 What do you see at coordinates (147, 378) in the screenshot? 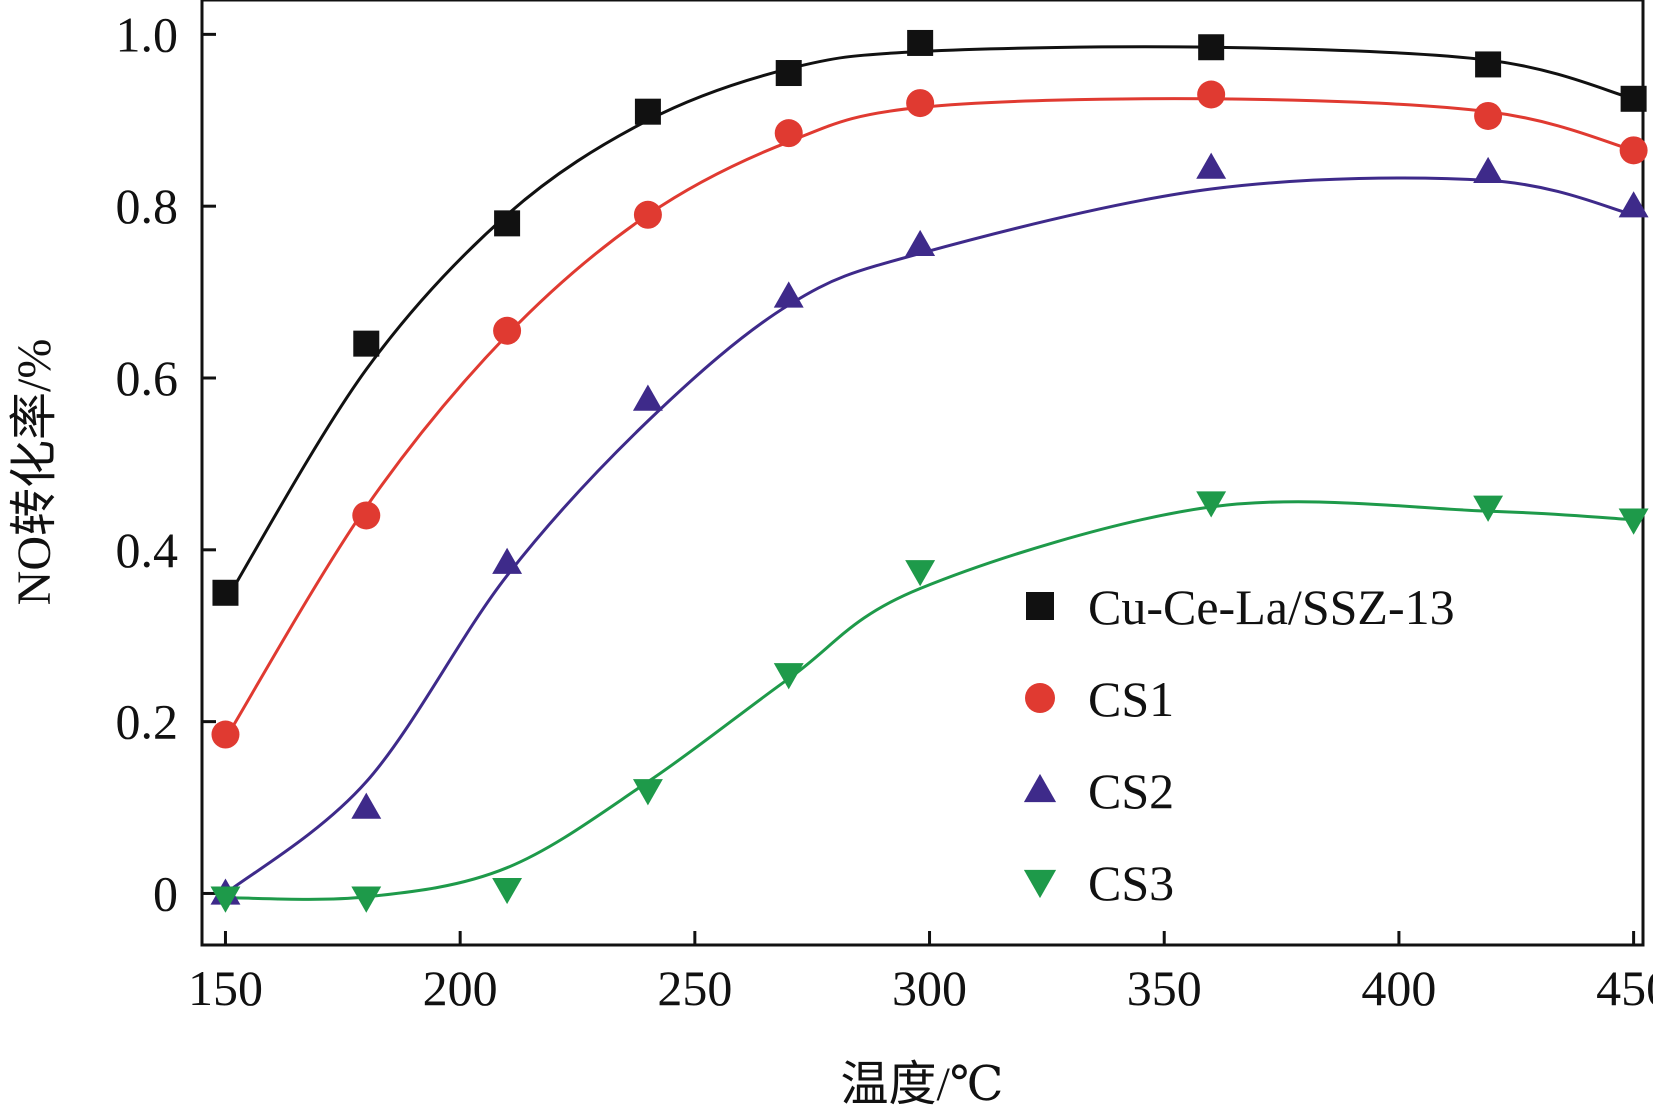
I see `y-tick-label: 0.6` at bounding box center [147, 378].